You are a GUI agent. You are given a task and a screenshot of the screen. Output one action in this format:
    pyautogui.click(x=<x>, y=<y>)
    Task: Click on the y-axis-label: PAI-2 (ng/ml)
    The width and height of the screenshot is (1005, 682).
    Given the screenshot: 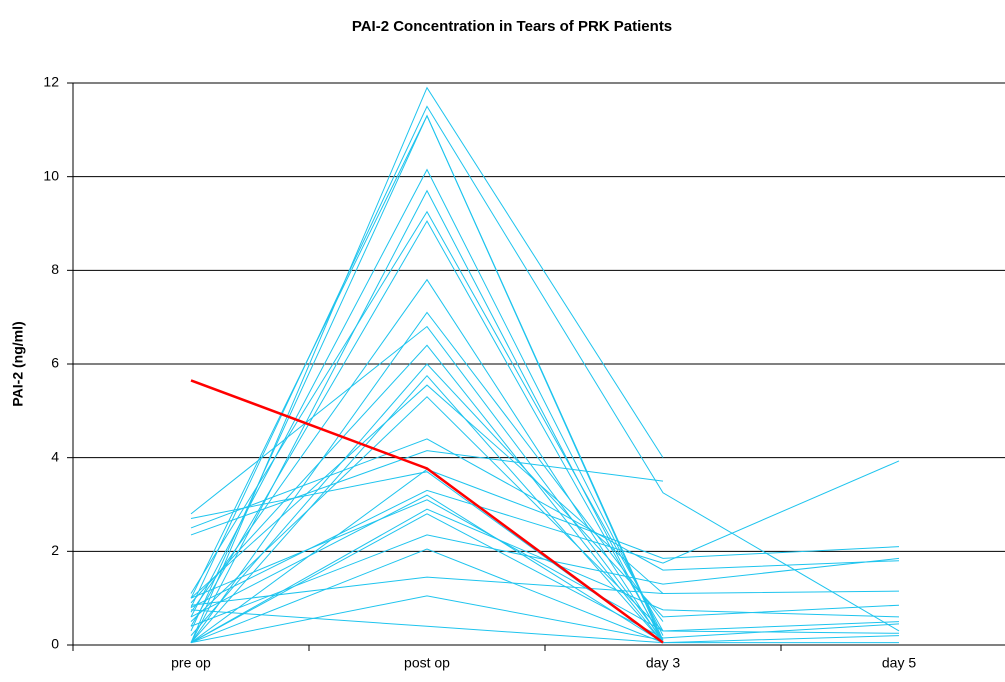 What is the action you would take?
    pyautogui.click(x=18, y=363)
    